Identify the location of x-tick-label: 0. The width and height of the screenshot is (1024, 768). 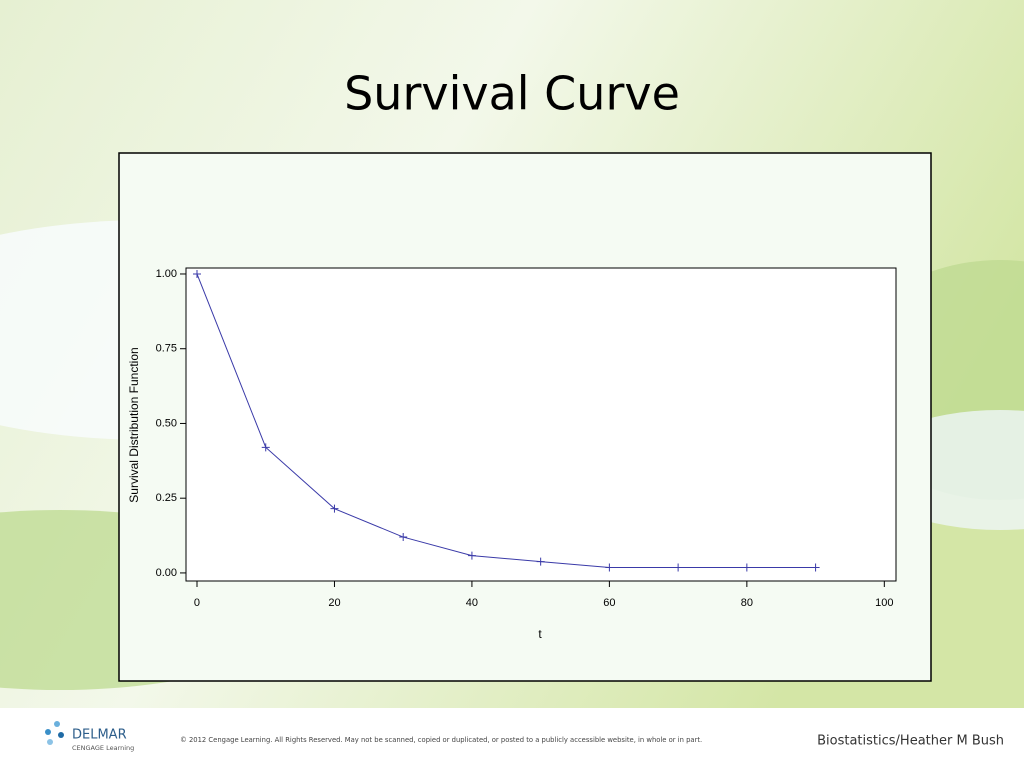
(197, 603).